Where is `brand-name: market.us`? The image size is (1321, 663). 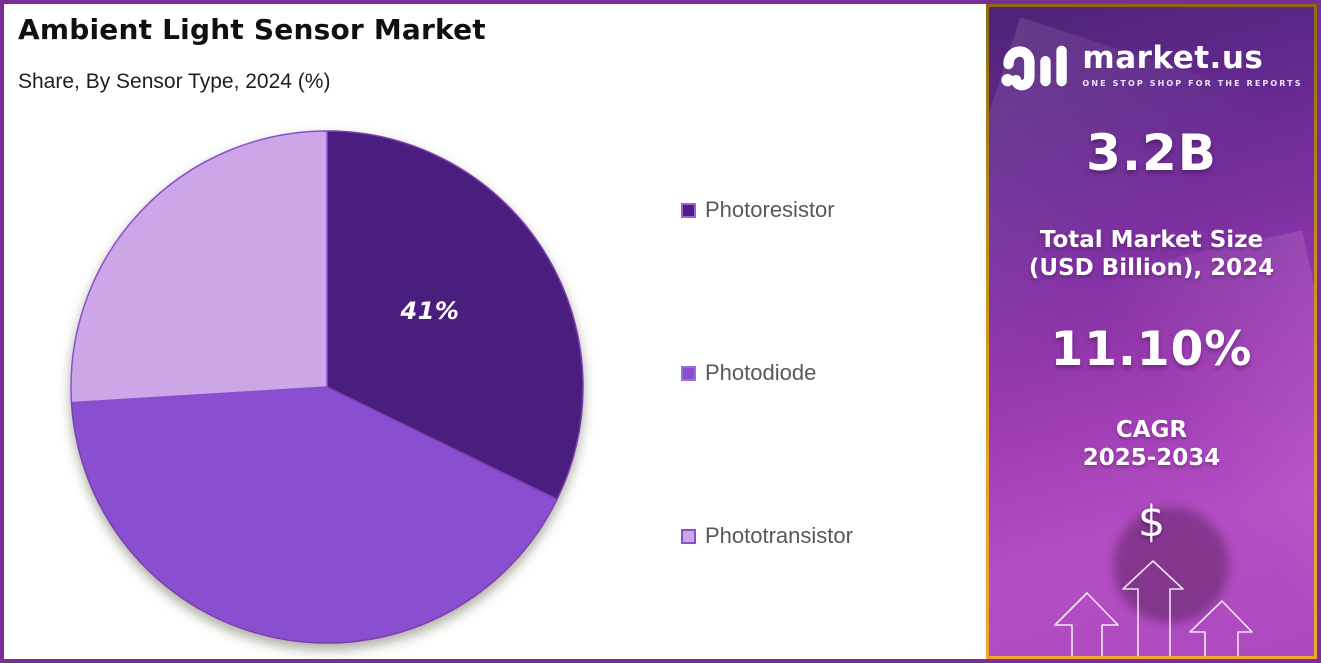
brand-name: market.us is located at coordinates (1173, 57).